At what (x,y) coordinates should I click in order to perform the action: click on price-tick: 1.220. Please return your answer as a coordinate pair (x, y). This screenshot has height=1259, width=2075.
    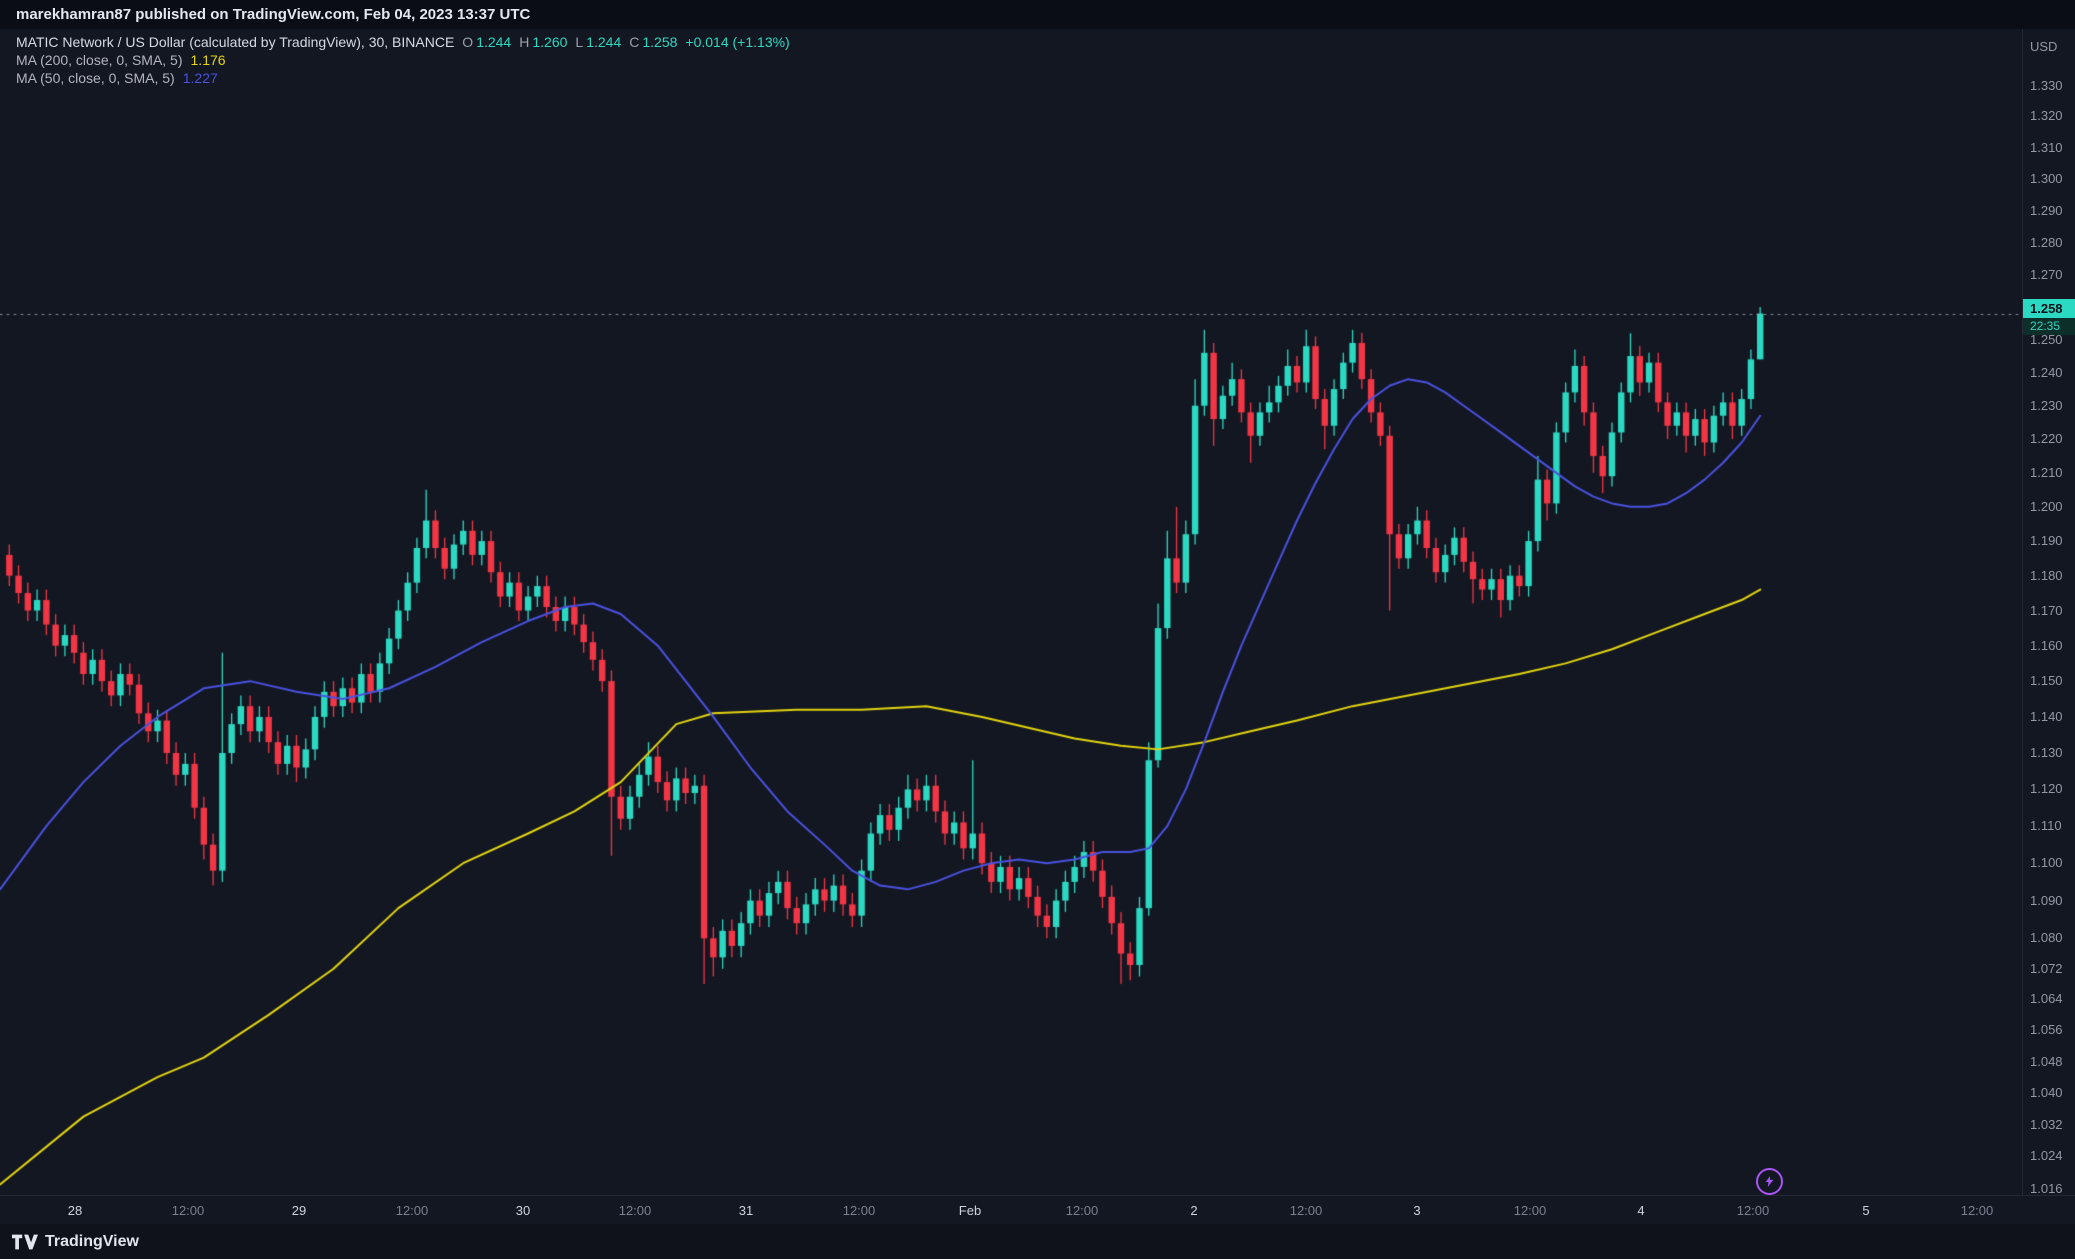
    Looking at the image, I should click on (2046, 439).